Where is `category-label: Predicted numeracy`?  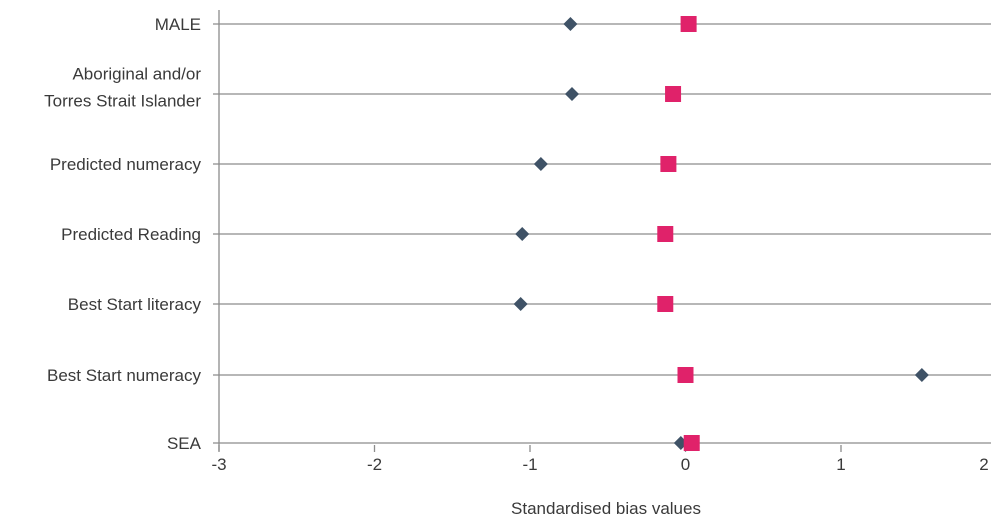 category-label: Predicted numeracy is located at coordinates (126, 164).